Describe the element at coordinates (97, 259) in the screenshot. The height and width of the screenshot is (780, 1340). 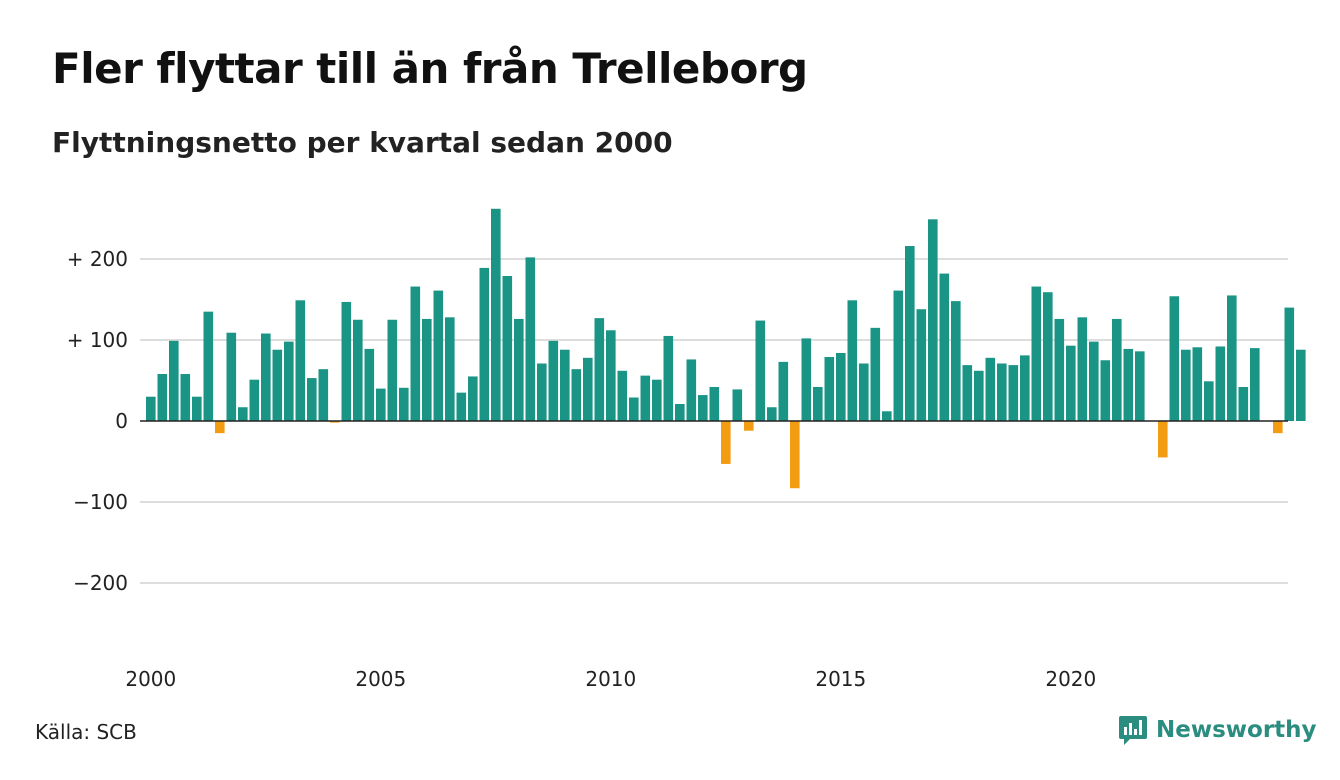
I see `y-tick-label: + 200` at that location.